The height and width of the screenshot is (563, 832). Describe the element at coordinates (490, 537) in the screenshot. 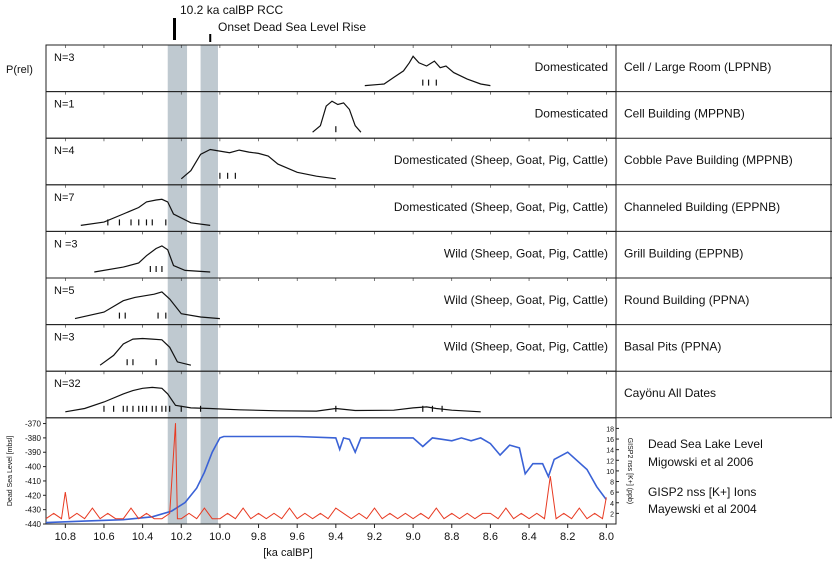

I see `x-tick-label: 8.6` at that location.